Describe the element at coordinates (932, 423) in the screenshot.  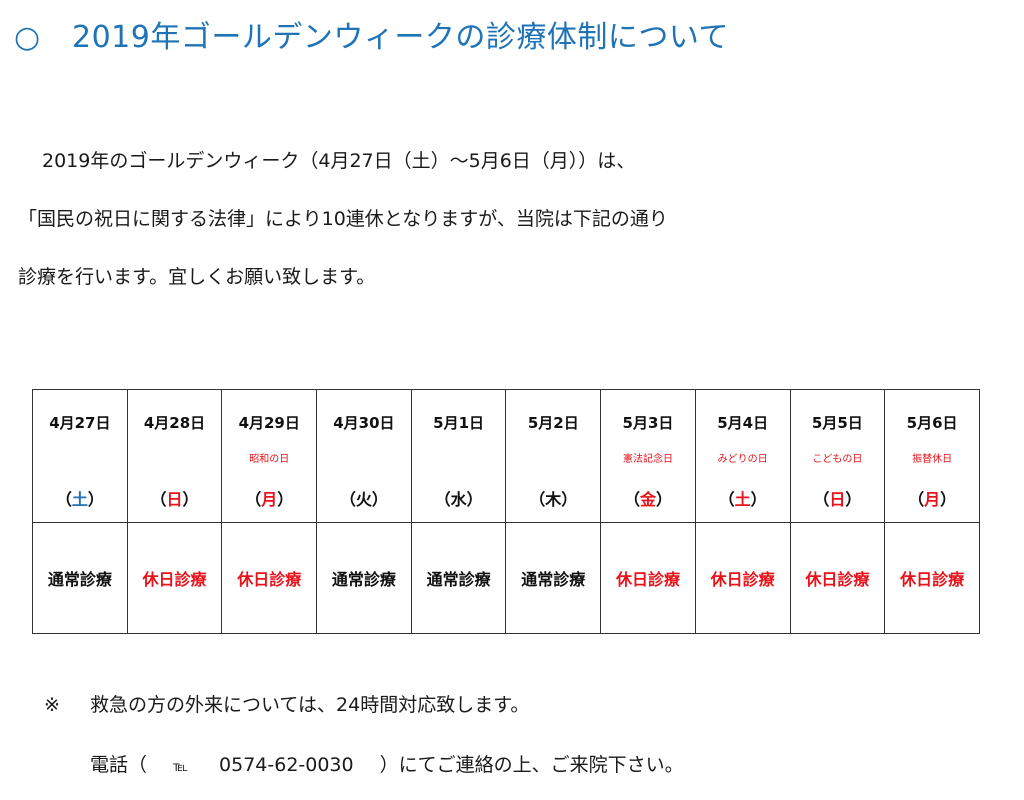
I see `date-label: 5月6日` at that location.